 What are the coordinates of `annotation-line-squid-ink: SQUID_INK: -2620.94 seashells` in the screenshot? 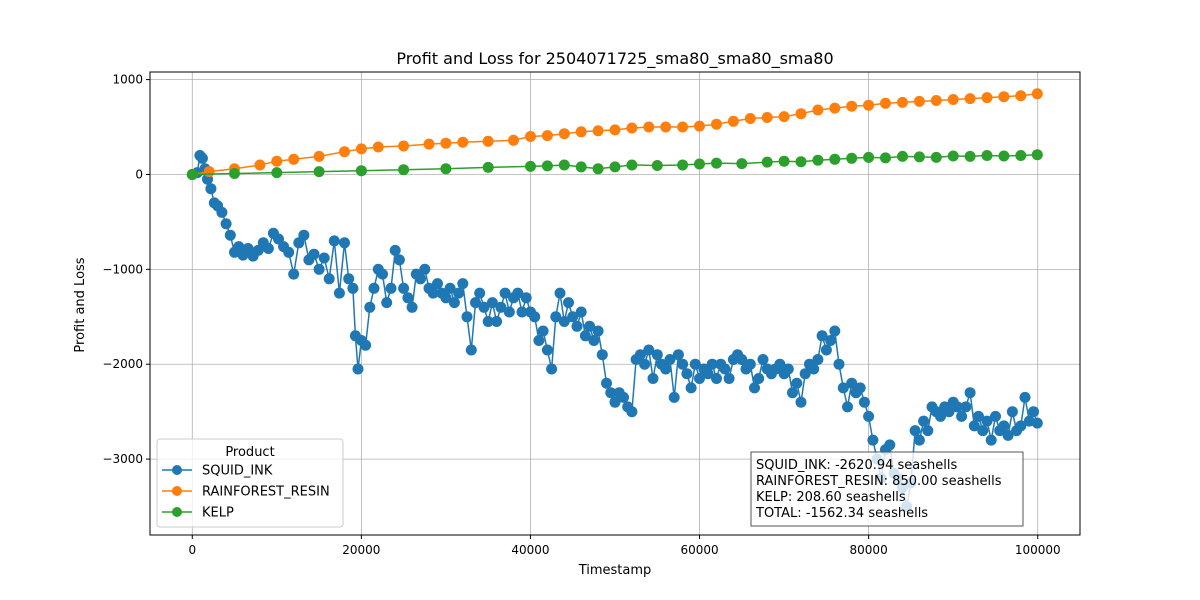 It's located at (856, 465).